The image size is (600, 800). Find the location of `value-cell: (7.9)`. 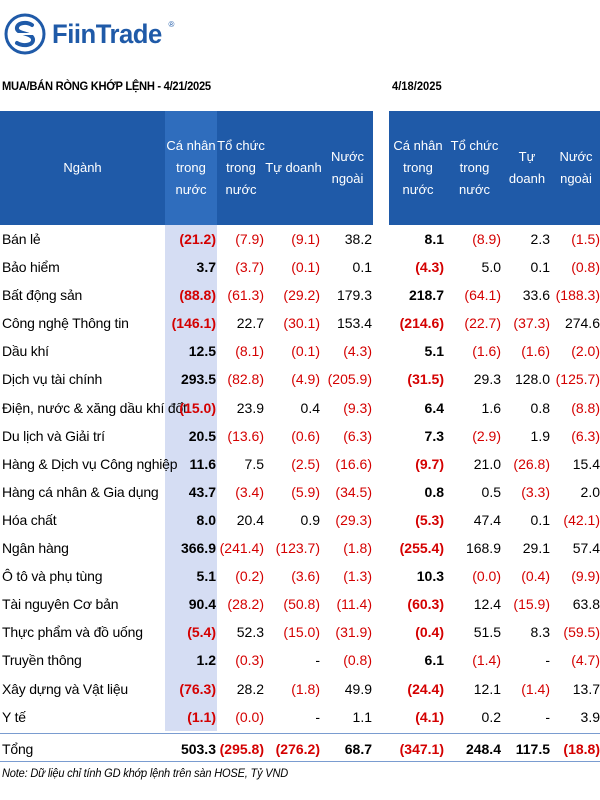

value-cell: (7.9) is located at coordinates (249, 239).